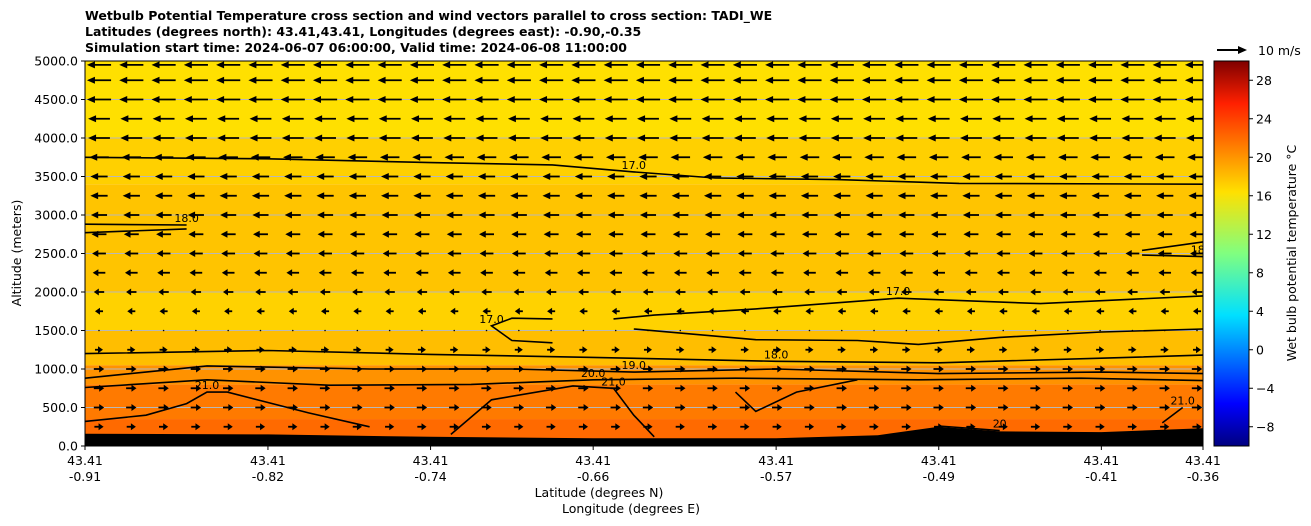 The image size is (1311, 526). Describe the element at coordinates (1259, 50) in the screenshot. I see `wind-key: 10 m/s` at that location.